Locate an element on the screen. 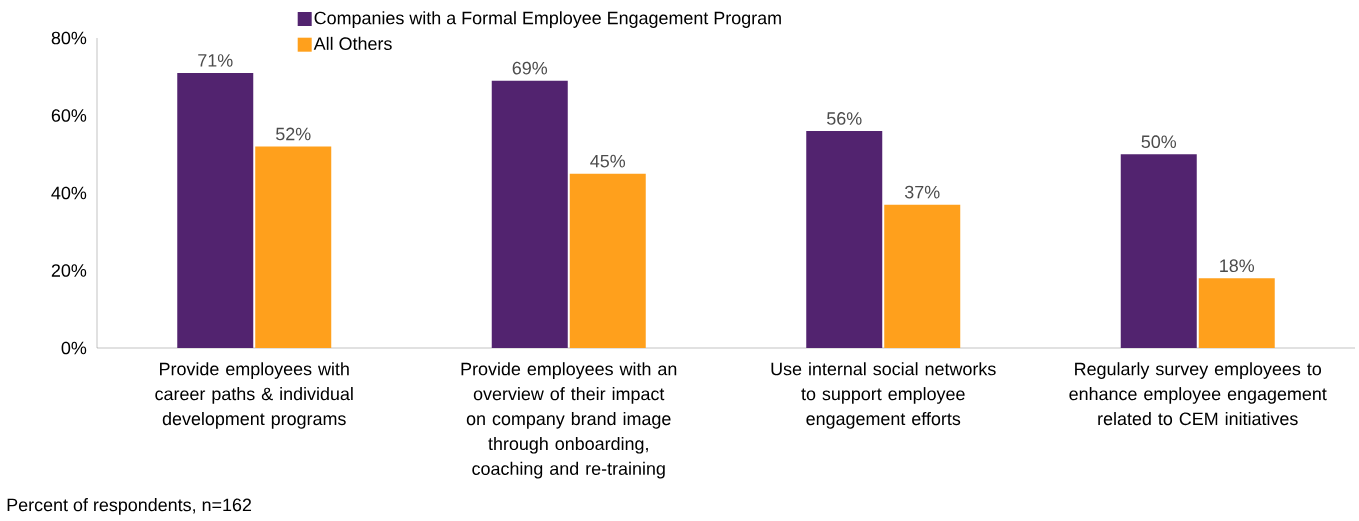 The width and height of the screenshot is (1359, 521). legend-label: All Others is located at coordinates (352, 43).